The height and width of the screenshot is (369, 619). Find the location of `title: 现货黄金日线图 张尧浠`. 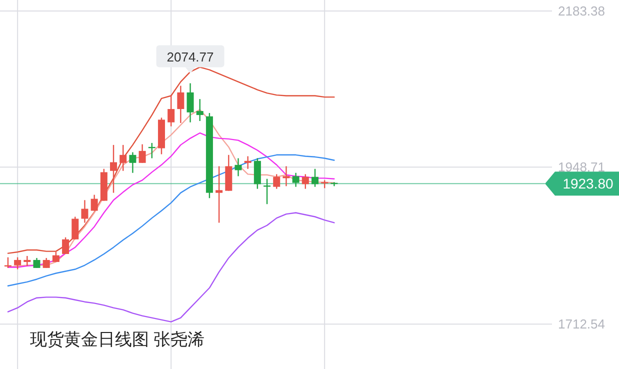

title: 现货黄金日线图 张尧浠 is located at coordinates (117, 339).